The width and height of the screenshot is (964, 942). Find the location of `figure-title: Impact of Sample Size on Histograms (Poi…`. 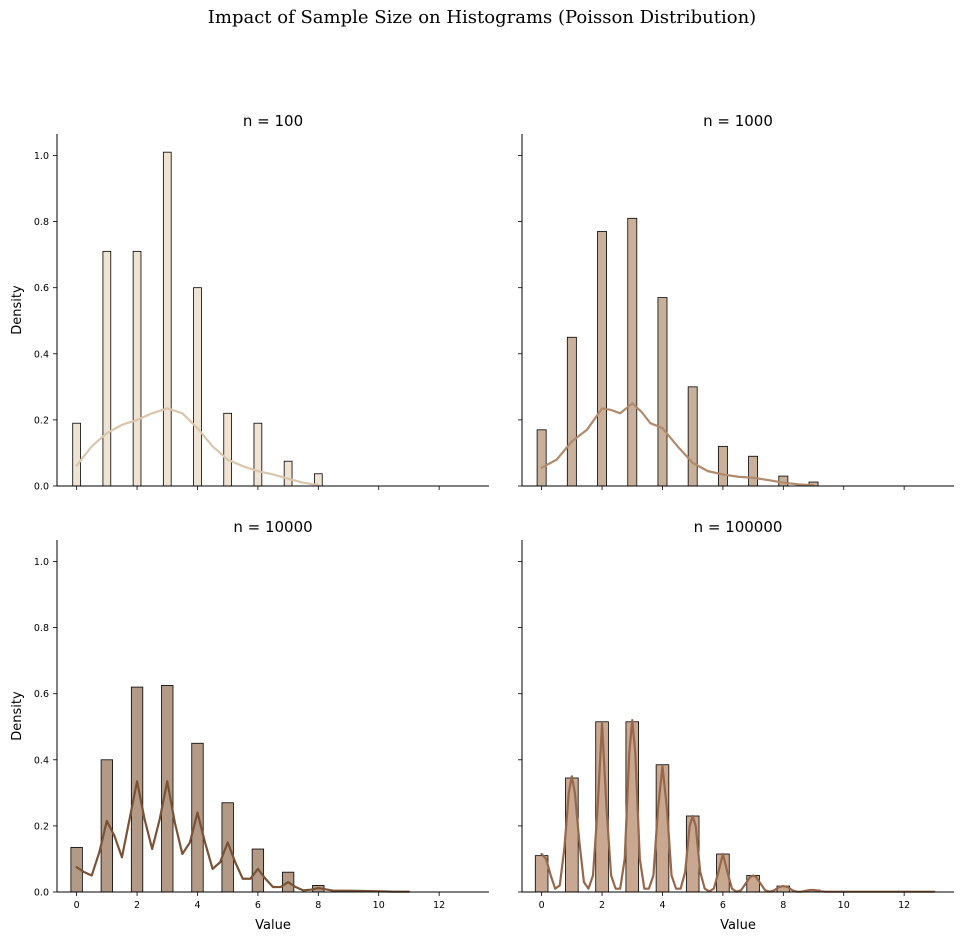

figure-title: Impact of Sample Size on Histograms (Poi… is located at coordinates (482, 17).